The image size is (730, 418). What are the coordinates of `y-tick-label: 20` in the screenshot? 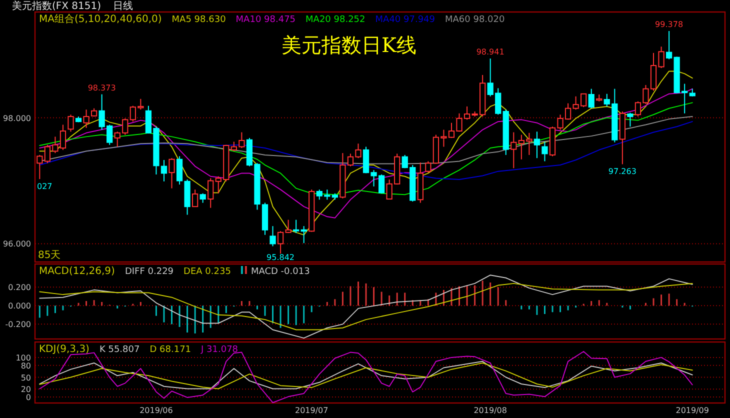 It's located at (25, 389).